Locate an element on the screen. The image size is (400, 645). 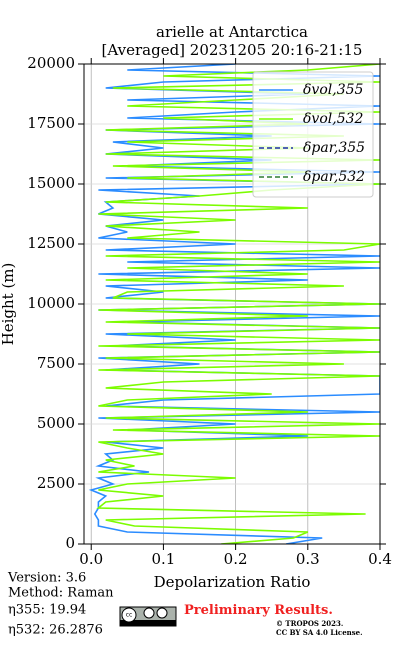
x-tick-label: 0.2 is located at coordinates (236, 559).